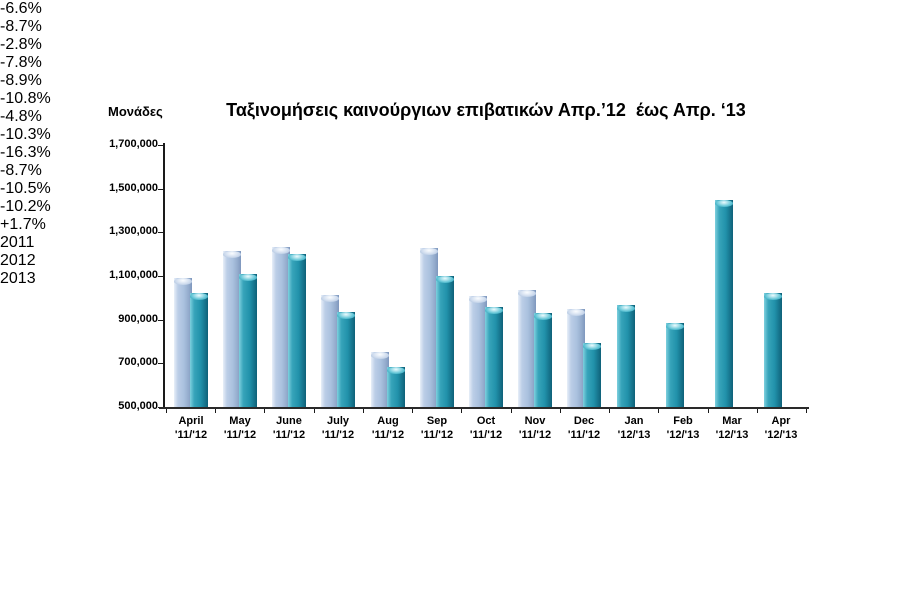  I want to click on legend-label-2011: 2011, so click(17, 242).